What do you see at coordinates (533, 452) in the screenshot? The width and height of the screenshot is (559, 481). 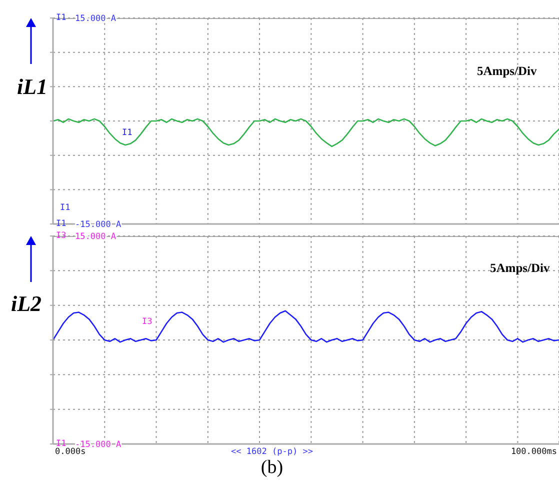 I see `text: 100.000ms` at bounding box center [533, 452].